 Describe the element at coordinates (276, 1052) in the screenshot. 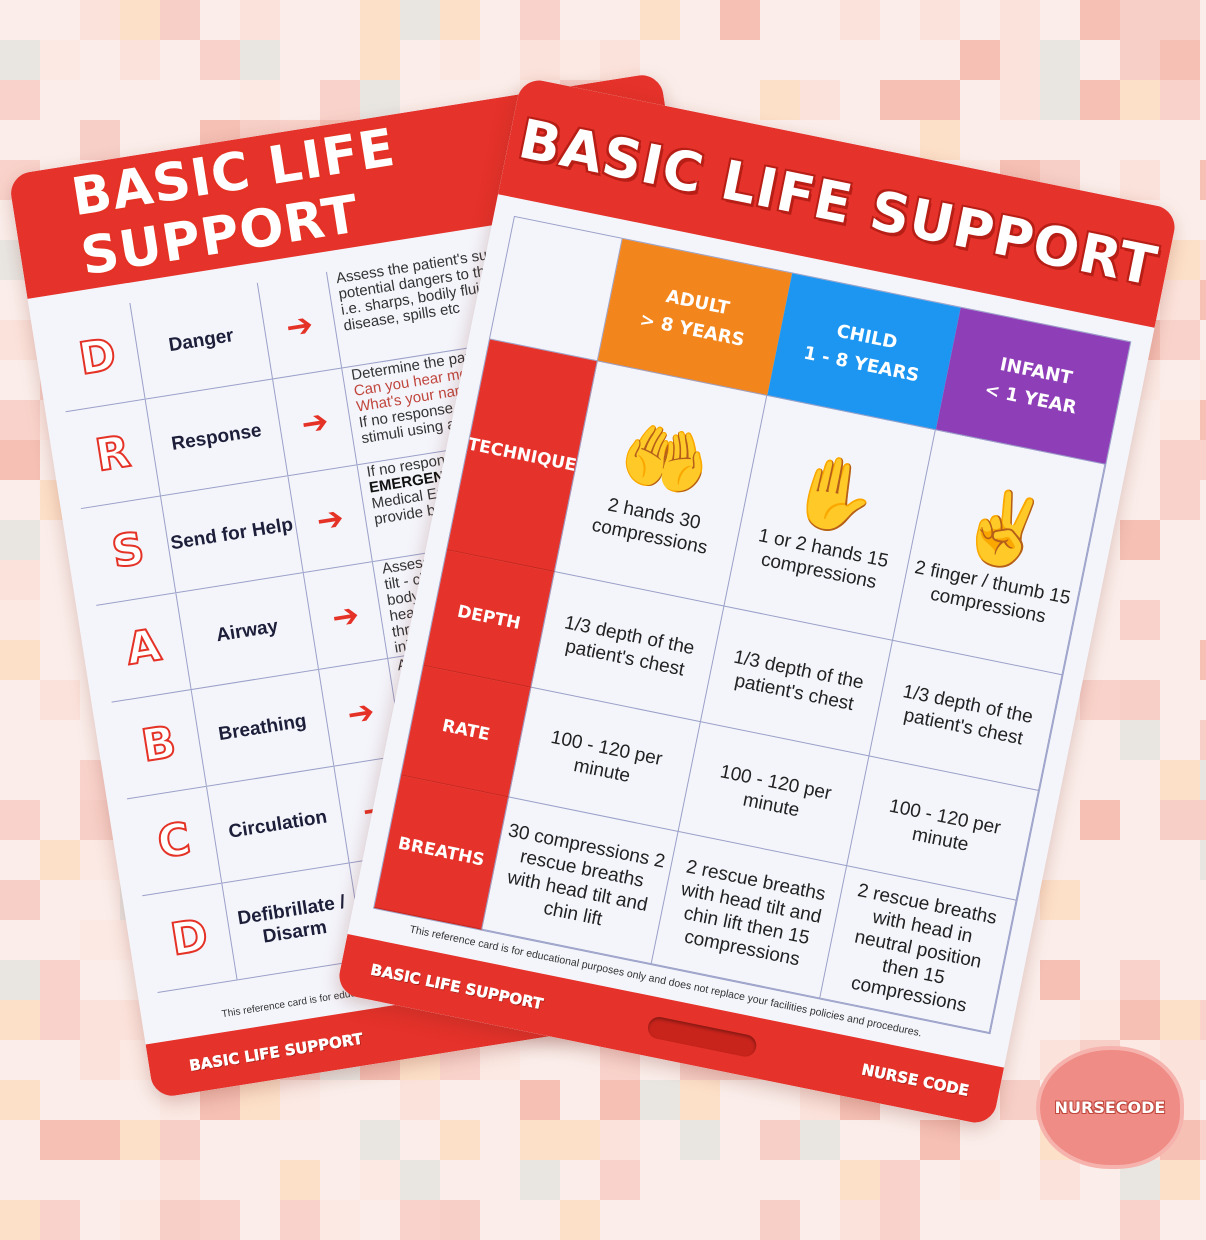

I see `back-card-footer-label: BASIC LIFE SUPPORT` at that location.